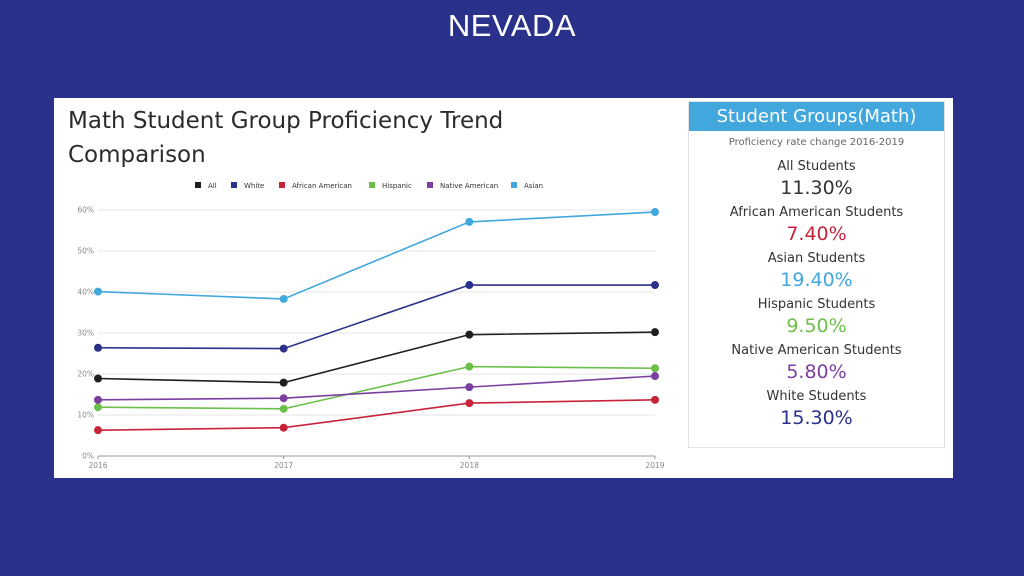 The width and height of the screenshot is (1024, 576). What do you see at coordinates (816, 372) in the screenshot?
I see `stat-value: 5.80%` at bounding box center [816, 372].